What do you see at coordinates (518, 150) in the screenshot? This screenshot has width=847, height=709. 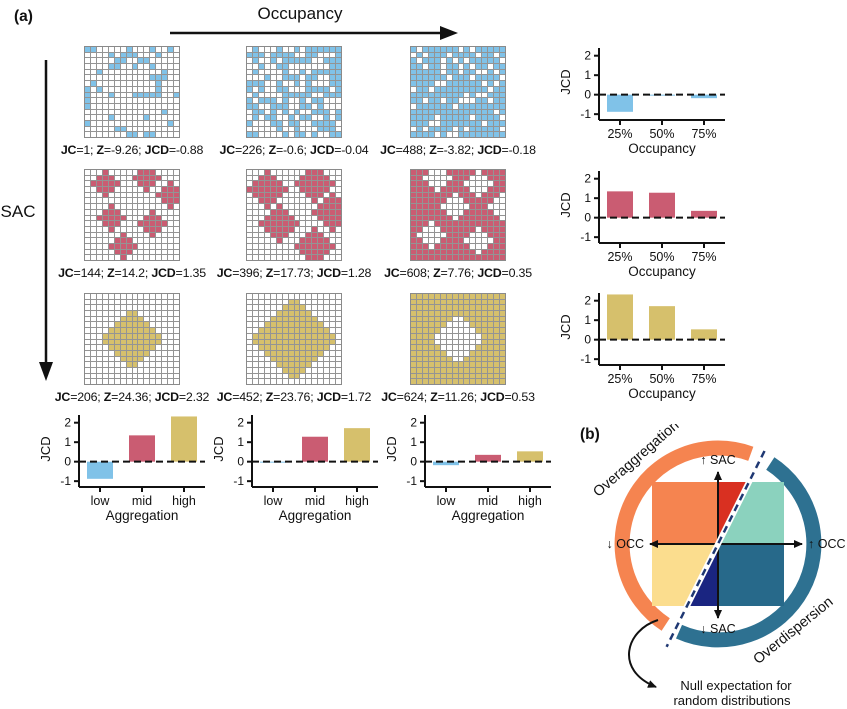 I see `stat-value: =-0.18` at bounding box center [518, 150].